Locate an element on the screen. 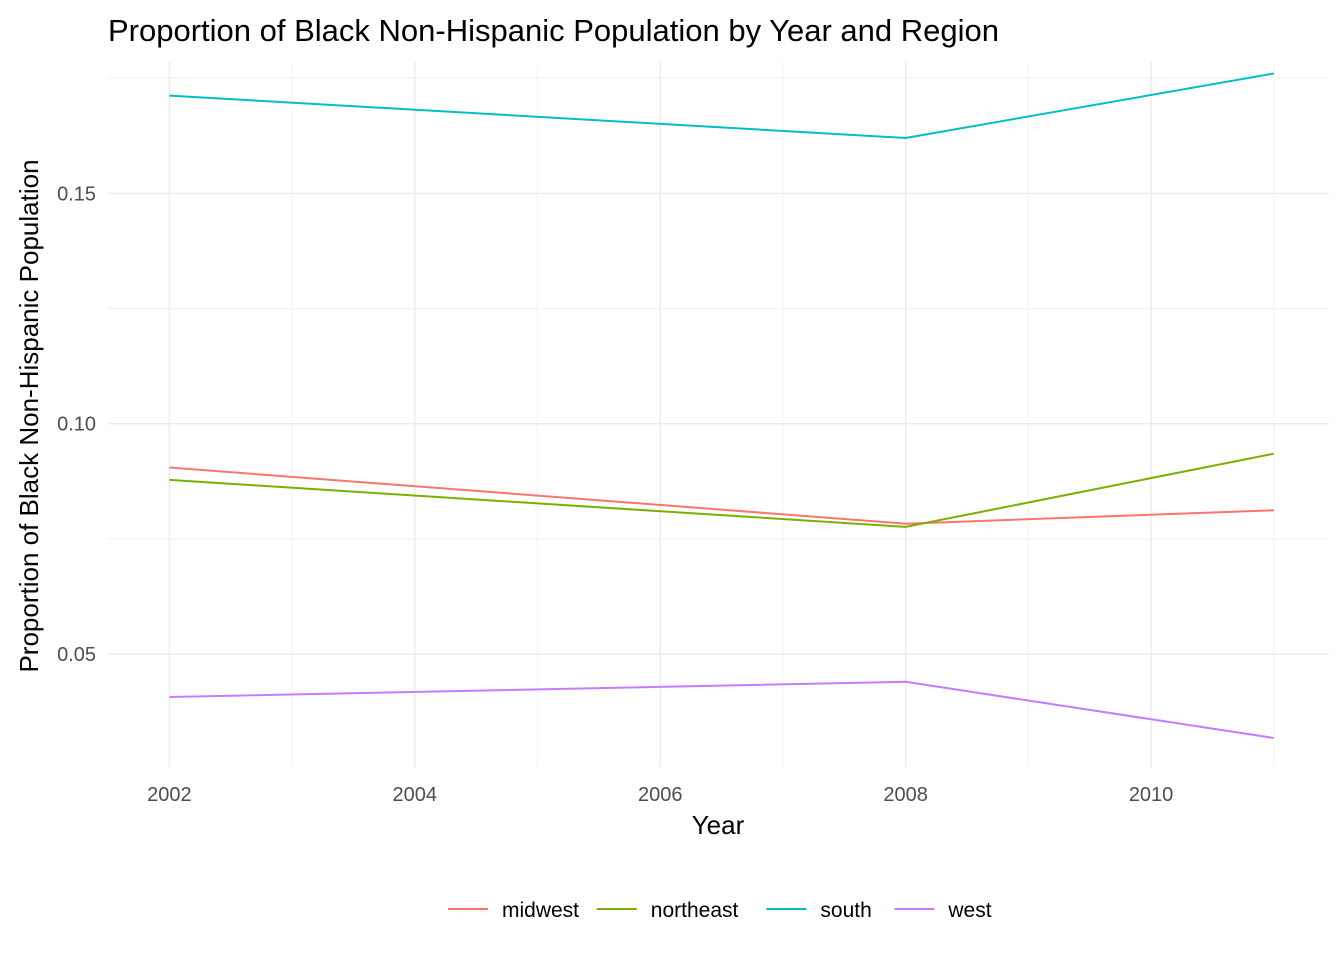 The height and width of the screenshot is (960, 1344). x-tick-label: 2008 is located at coordinates (905, 795).